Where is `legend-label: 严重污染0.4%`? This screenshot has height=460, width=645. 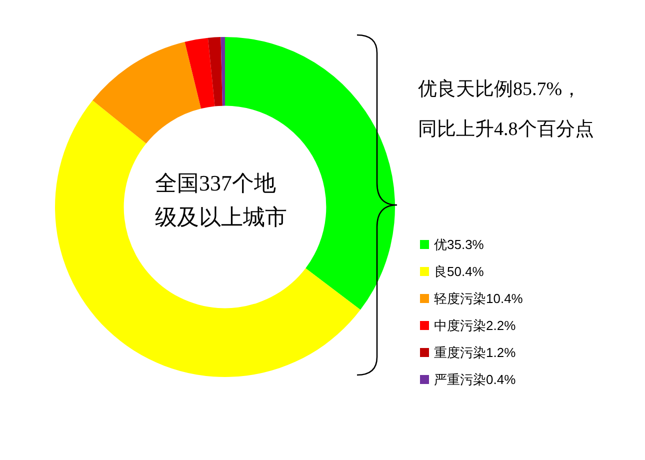 legend-label: 严重污染0.4% is located at coordinates (475, 379).